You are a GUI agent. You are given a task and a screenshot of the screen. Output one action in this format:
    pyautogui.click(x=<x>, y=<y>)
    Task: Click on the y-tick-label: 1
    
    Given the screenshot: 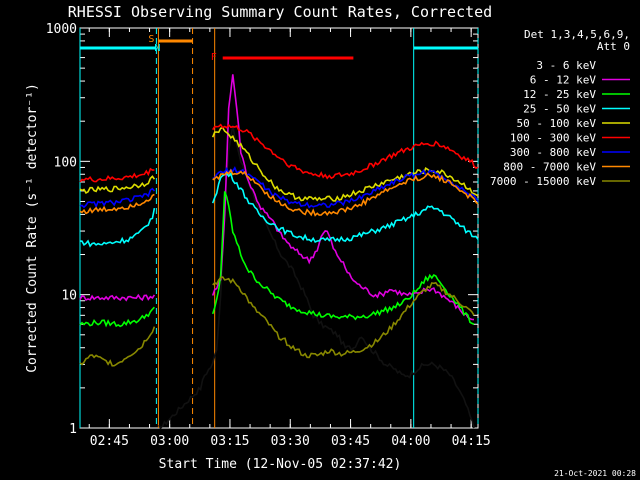 What is the action you would take?
    pyautogui.click(x=73, y=429)
    